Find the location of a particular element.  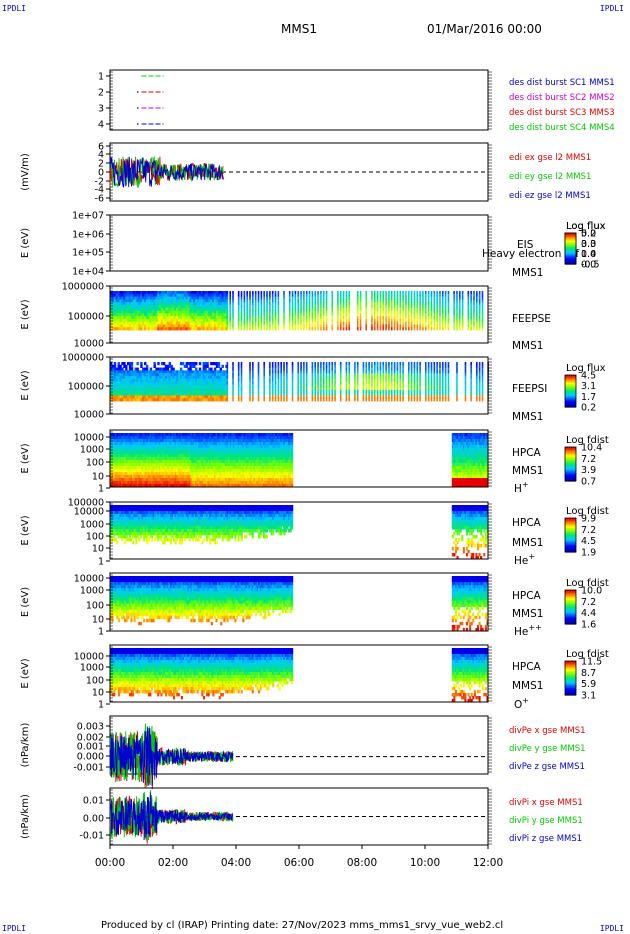

burst-frame is located at coordinates (299, 100).